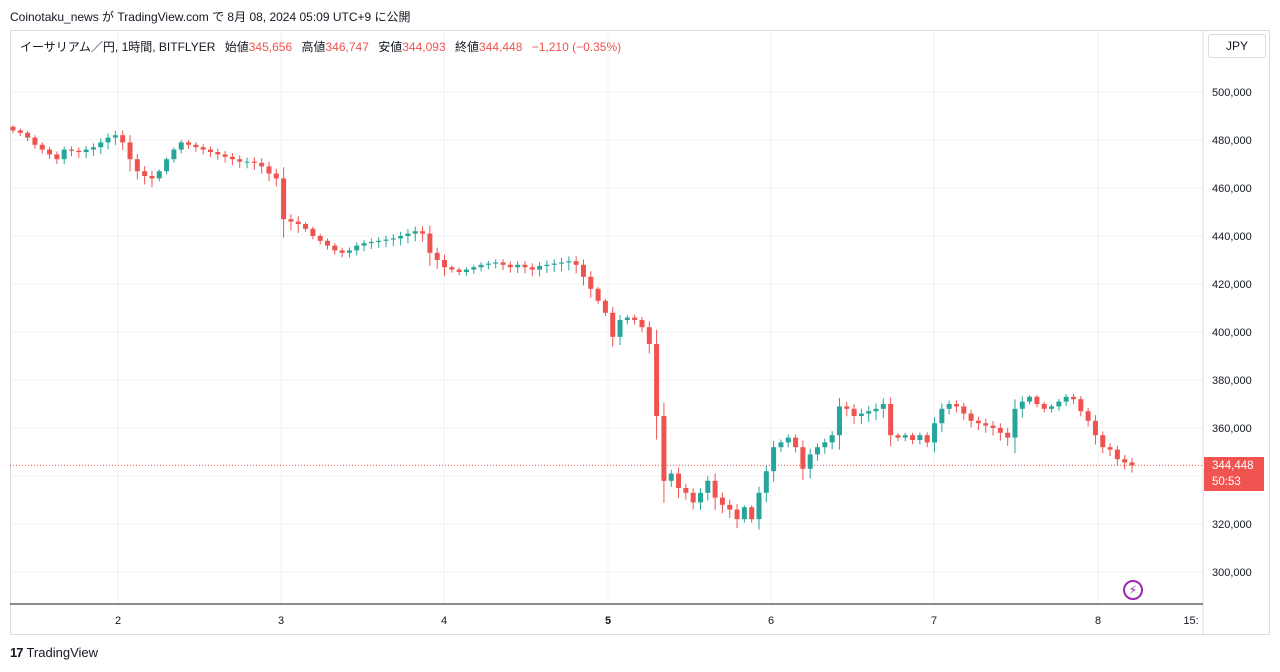 The width and height of the screenshot is (1280, 672). Describe the element at coordinates (466, 47) in the screenshot. I see `close-label: 終値` at that location.